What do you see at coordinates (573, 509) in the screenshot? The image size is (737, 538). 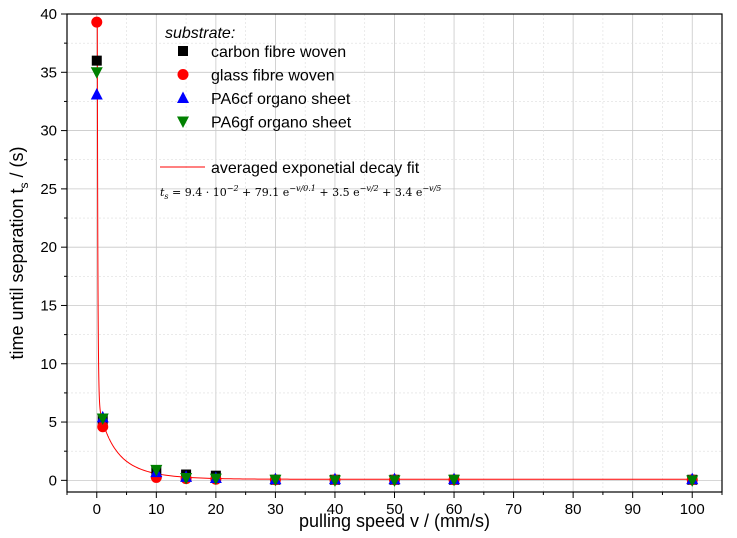 I see `x-tick-label: 80` at bounding box center [573, 509].